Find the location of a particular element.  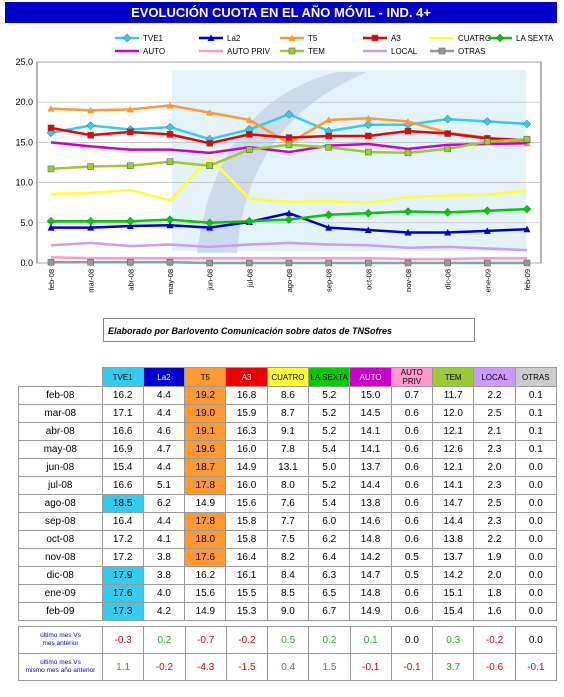

y-tick-label: 0.0 is located at coordinates (26, 263).